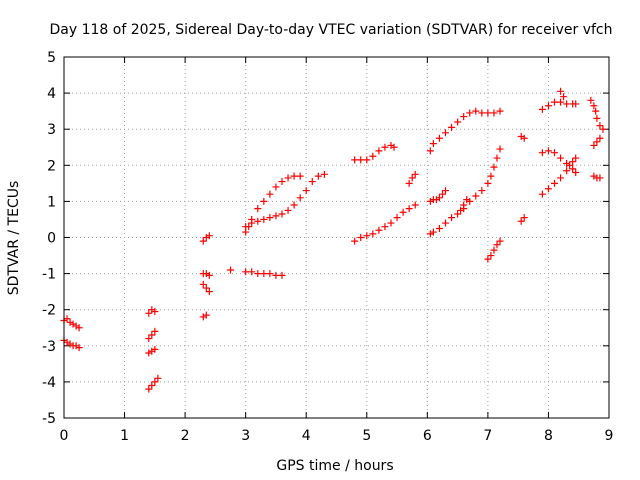  I want to click on x-tick-label: 4, so click(306, 436).